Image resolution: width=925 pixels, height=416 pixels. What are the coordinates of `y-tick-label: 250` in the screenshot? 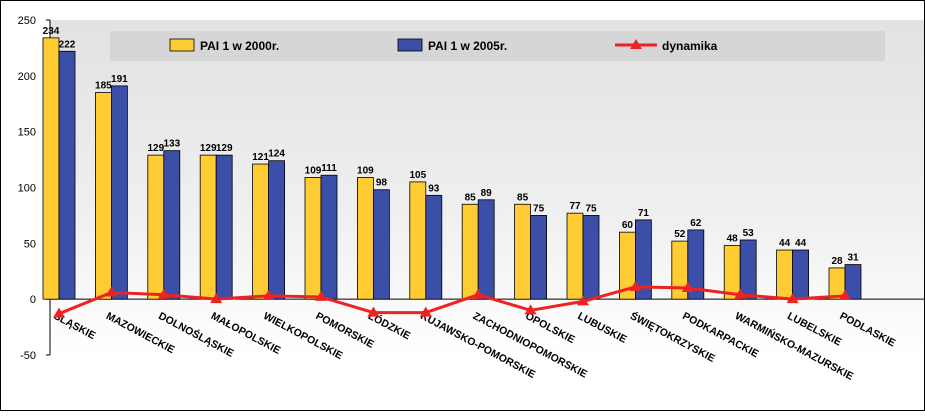 It's located at (27, 21).